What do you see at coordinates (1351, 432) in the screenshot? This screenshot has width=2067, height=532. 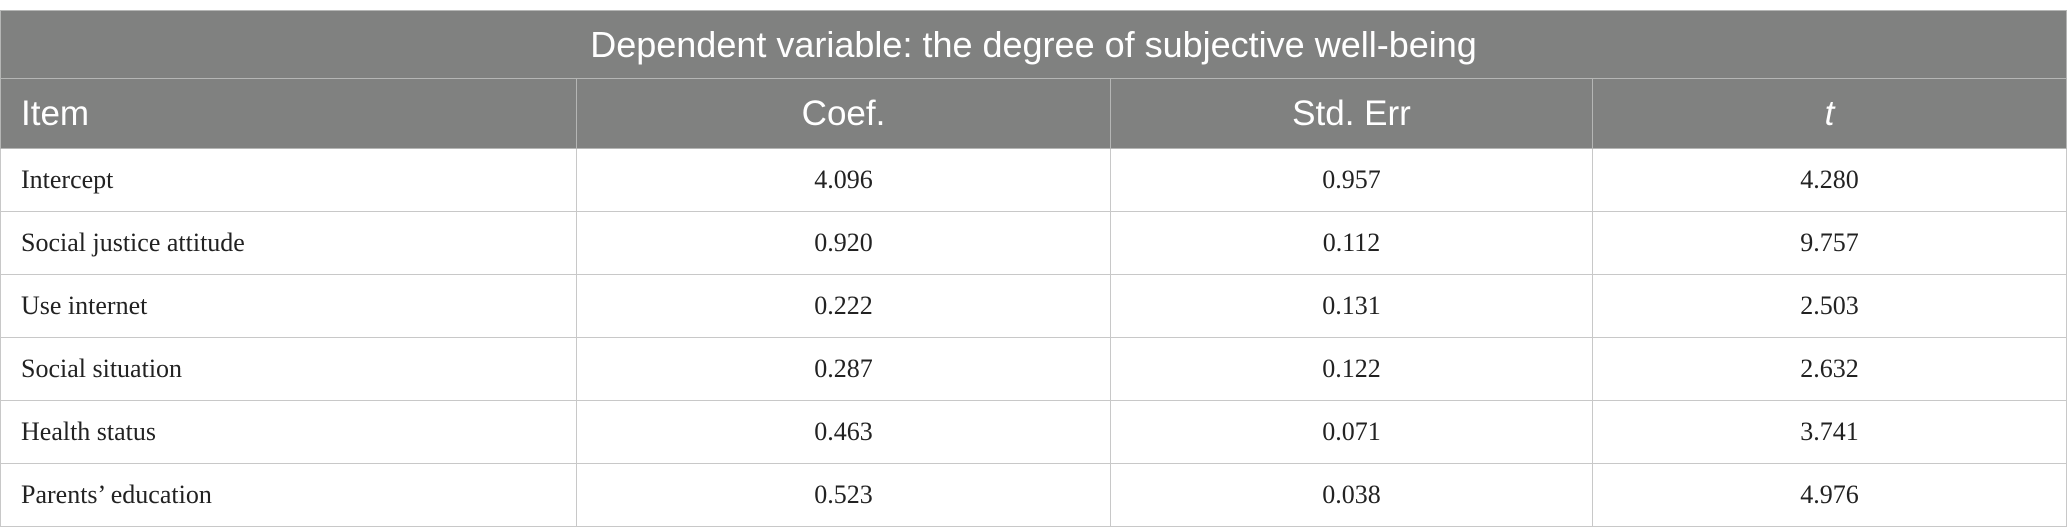 I see `cell-value: 0.071` at bounding box center [1351, 432].